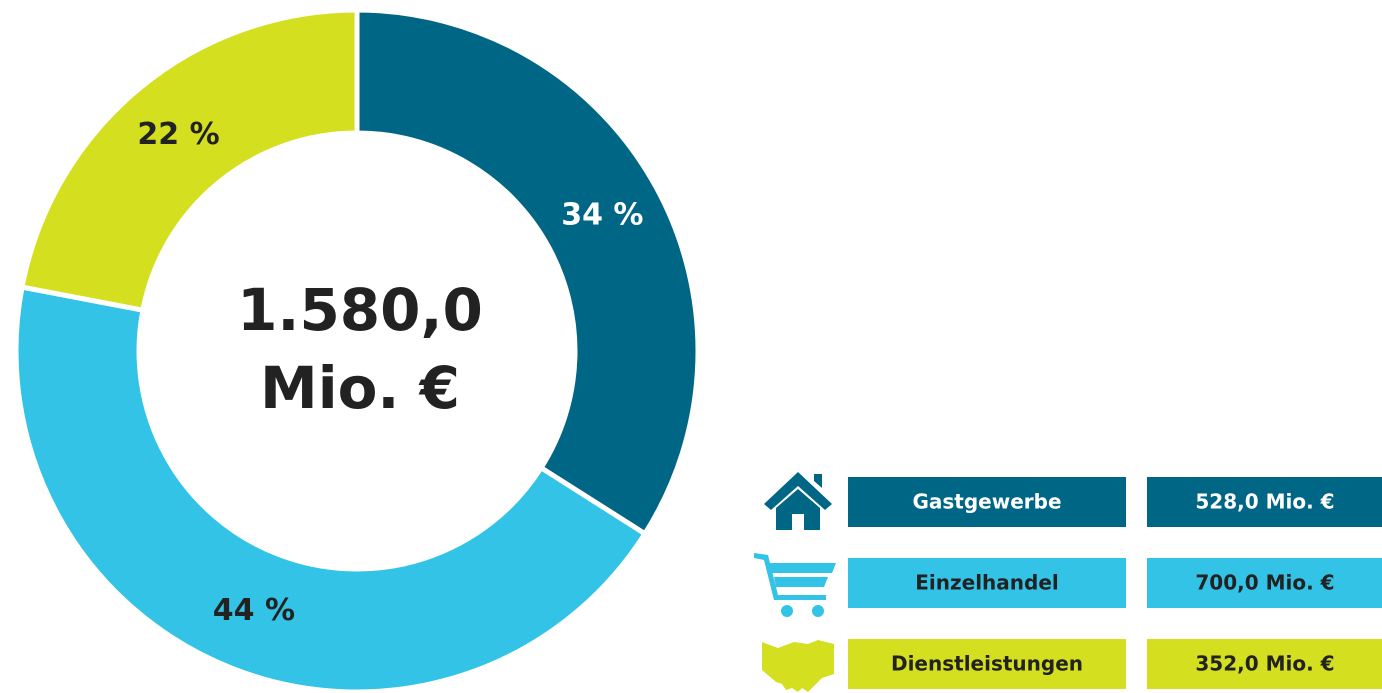  What do you see at coordinates (602, 215) in the screenshot?
I see `segment-label: 34 %` at bounding box center [602, 215].